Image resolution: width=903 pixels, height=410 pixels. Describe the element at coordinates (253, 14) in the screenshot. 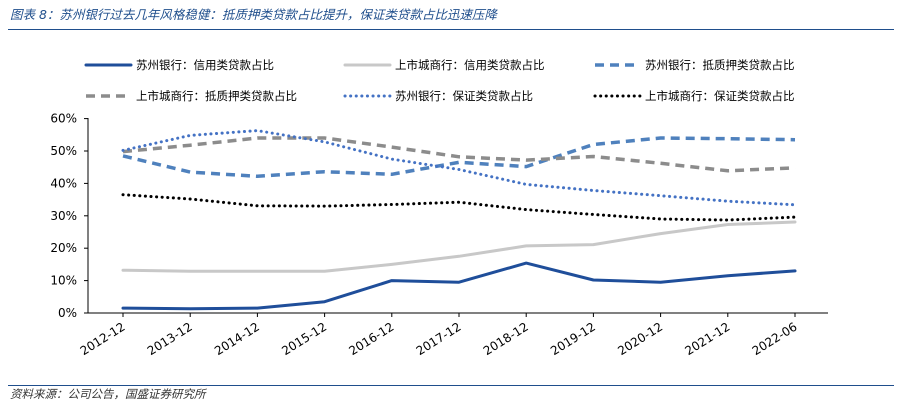

I see `figure-title: 图表 8：苏州银行过去几年风格稳健：抵质押类贷款占比提升，保证类贷款占比迅速压降` at that location.